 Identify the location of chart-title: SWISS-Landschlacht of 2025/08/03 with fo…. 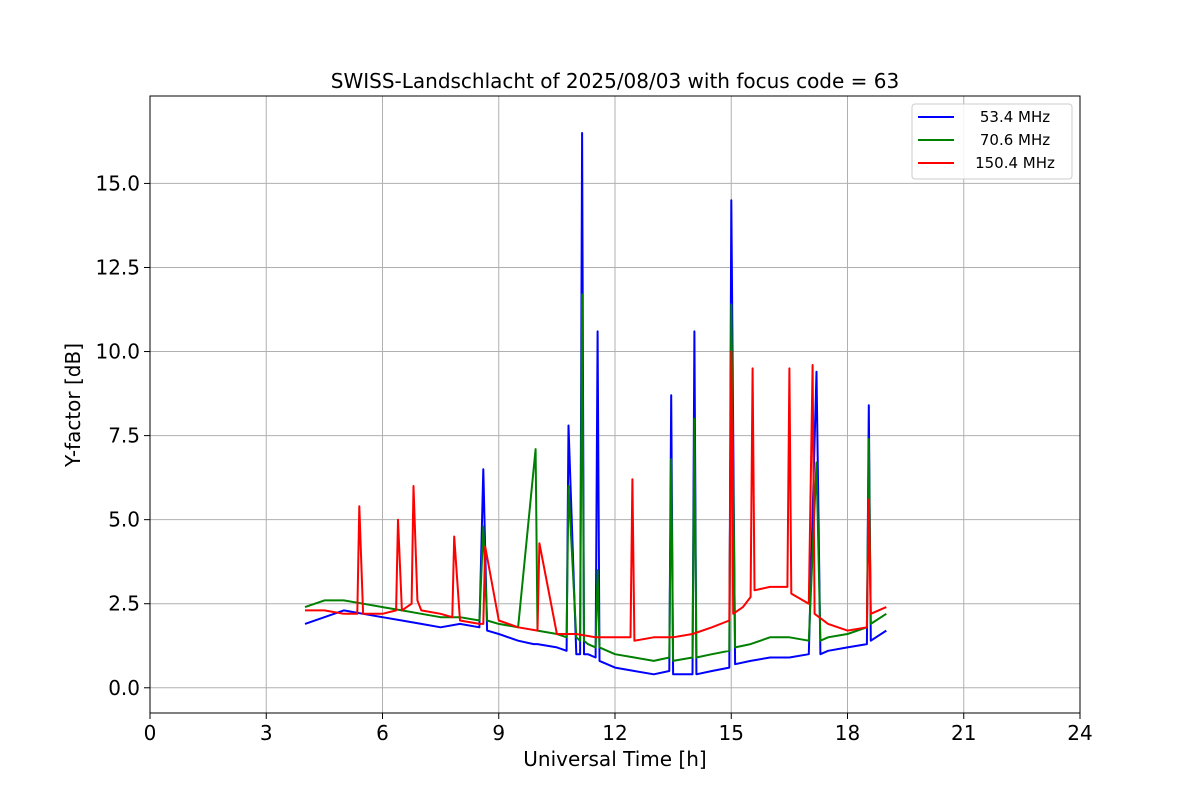
(615, 81).